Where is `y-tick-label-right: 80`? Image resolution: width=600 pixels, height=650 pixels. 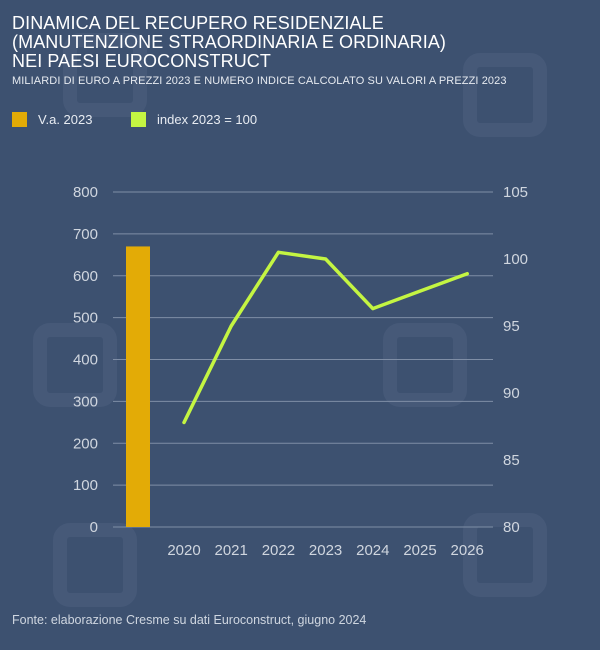
y-tick-label-right: 80 is located at coordinates (511, 527).